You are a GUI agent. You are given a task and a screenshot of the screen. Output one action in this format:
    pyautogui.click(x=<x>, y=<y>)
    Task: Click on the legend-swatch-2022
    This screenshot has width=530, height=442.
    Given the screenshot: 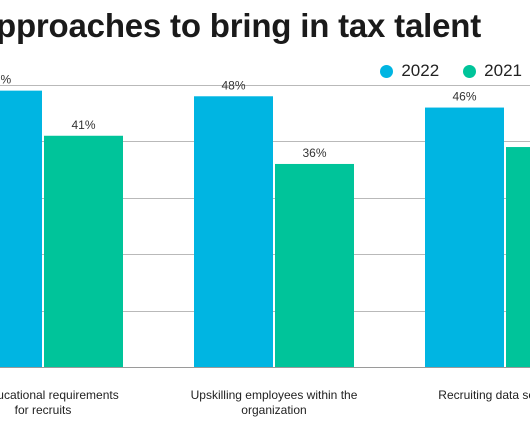 What is the action you would take?
    pyautogui.click(x=387, y=71)
    